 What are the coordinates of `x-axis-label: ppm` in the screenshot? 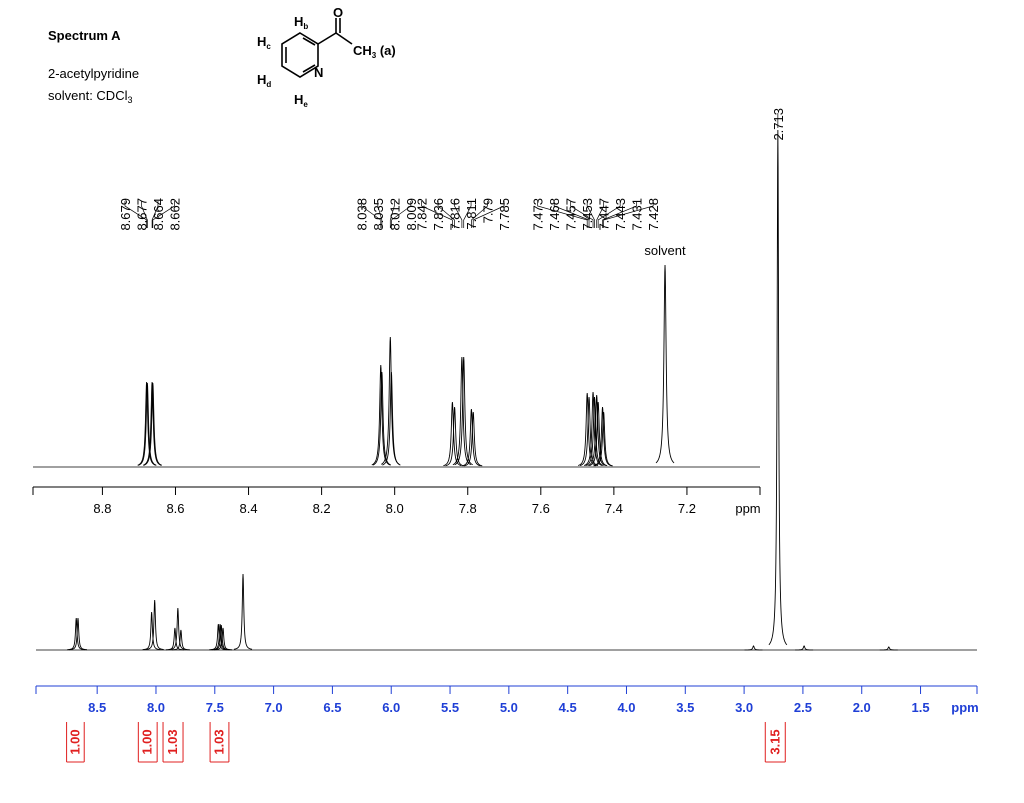 It's located at (964, 707).